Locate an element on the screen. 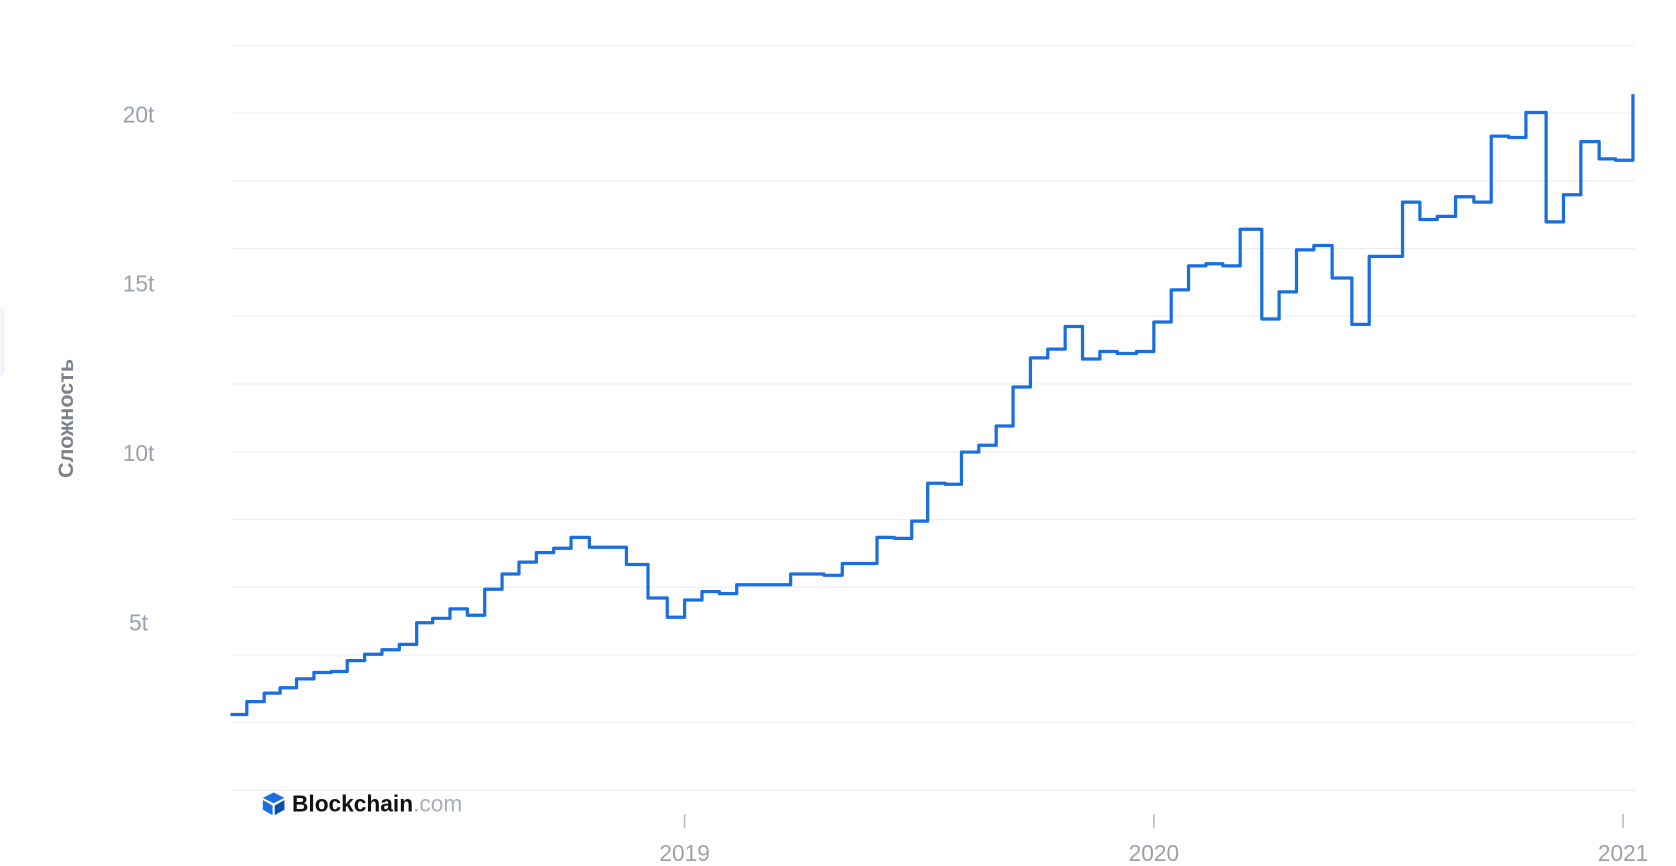 This screenshot has width=1676, height=866. y-axis-title: Сложность is located at coordinates (65, 418).